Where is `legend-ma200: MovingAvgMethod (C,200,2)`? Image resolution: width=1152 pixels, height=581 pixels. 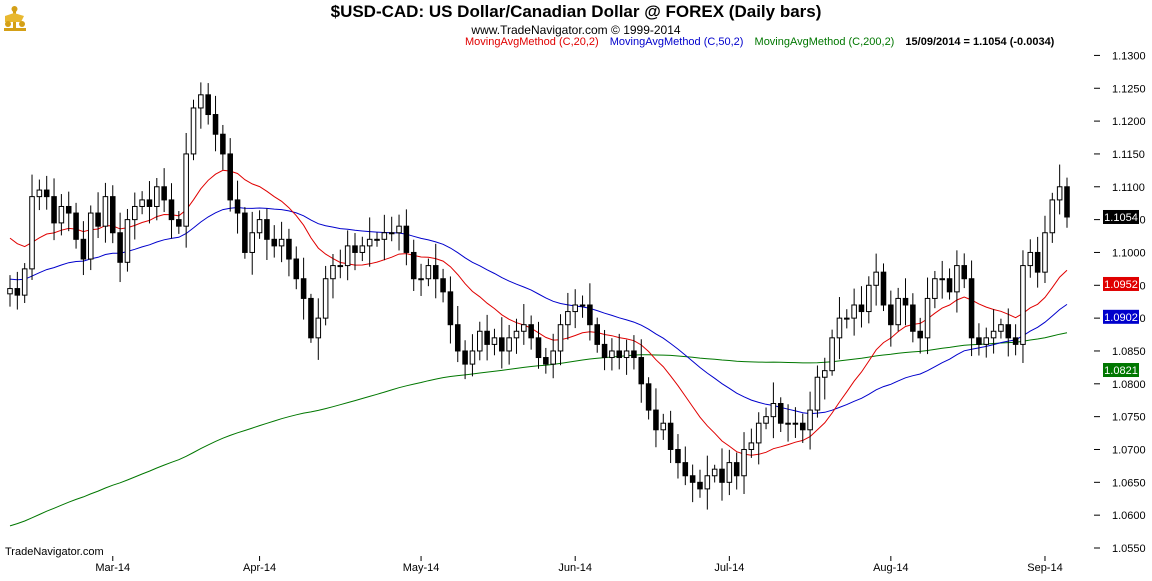 legend-ma200: MovingAvgMethod (C,200,2) is located at coordinates (824, 42).